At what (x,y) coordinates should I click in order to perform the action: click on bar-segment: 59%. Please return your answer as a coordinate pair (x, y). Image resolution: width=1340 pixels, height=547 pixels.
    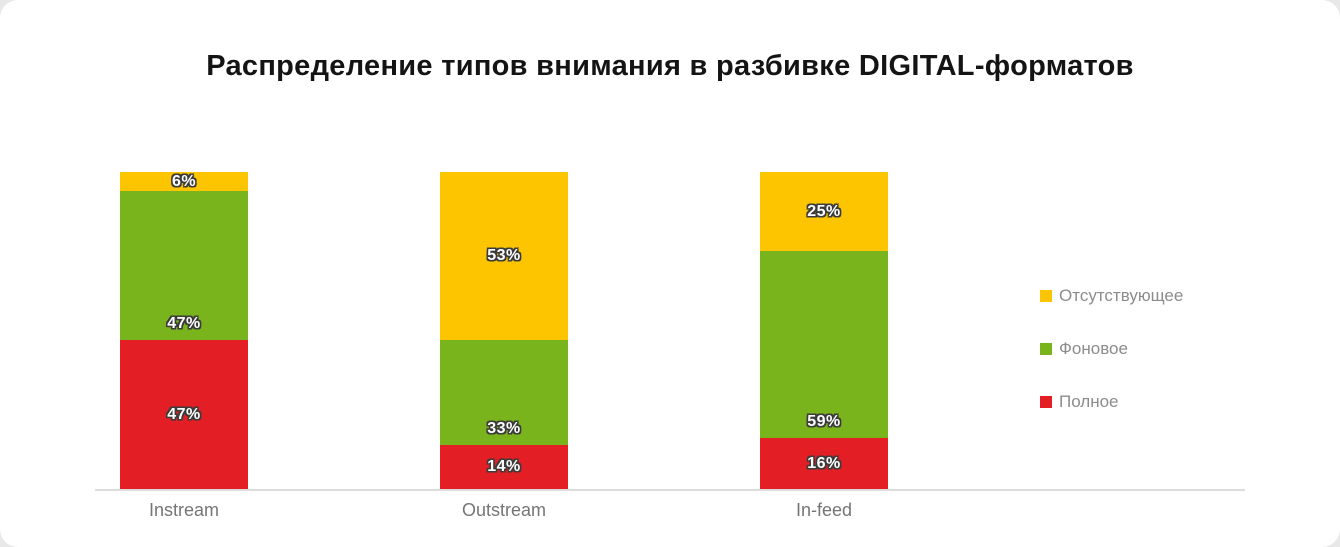
    Looking at the image, I should click on (824, 345).